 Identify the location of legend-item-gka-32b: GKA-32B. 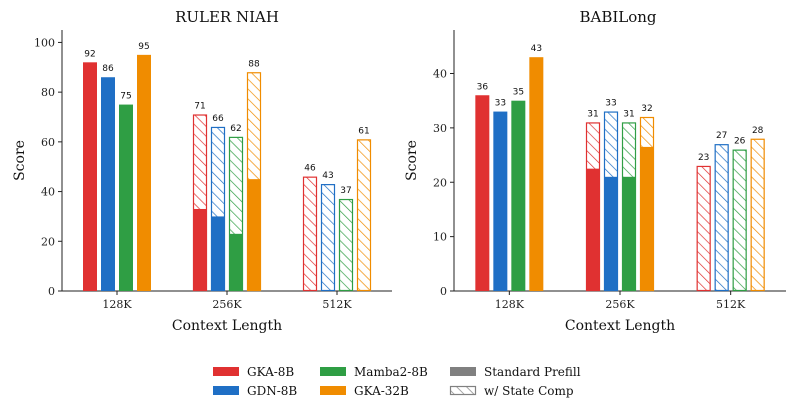
(364, 391).